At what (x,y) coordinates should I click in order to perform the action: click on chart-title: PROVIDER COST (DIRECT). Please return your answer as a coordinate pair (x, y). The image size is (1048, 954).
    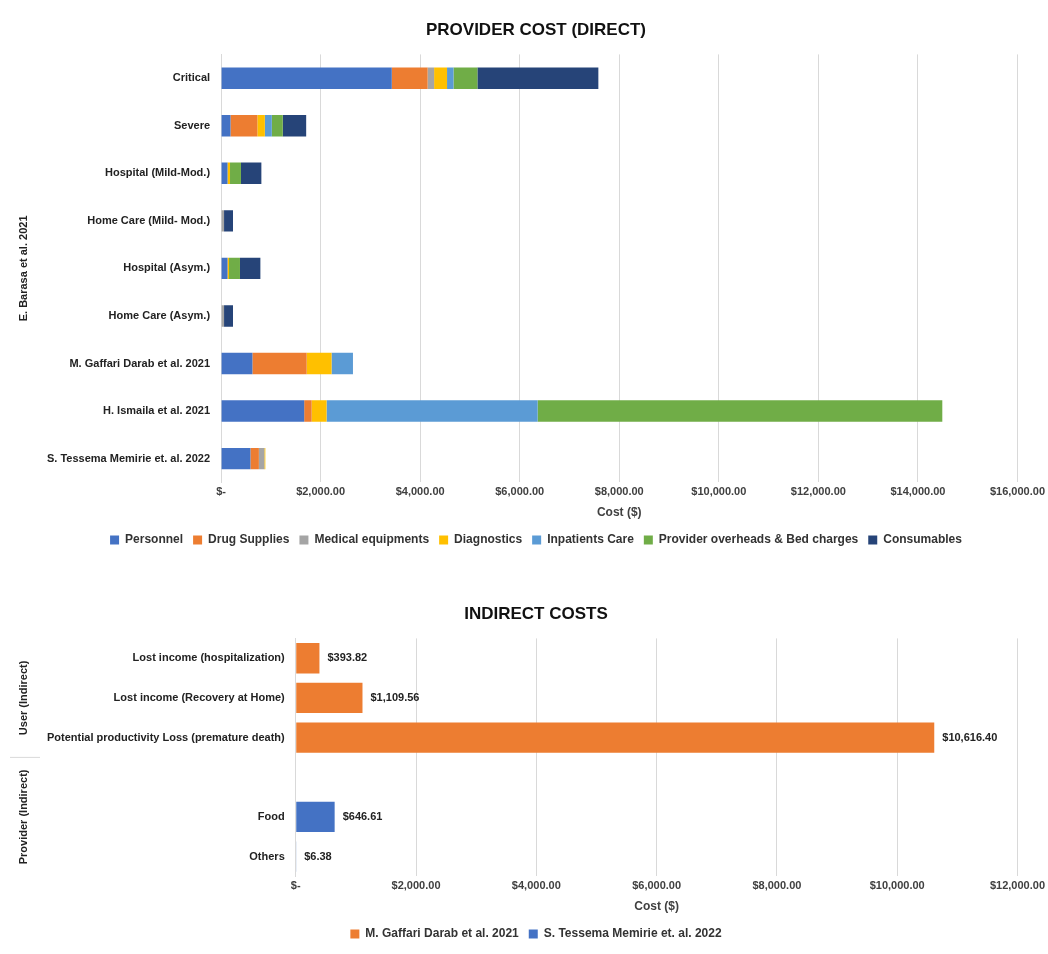
    Looking at the image, I should click on (536, 29).